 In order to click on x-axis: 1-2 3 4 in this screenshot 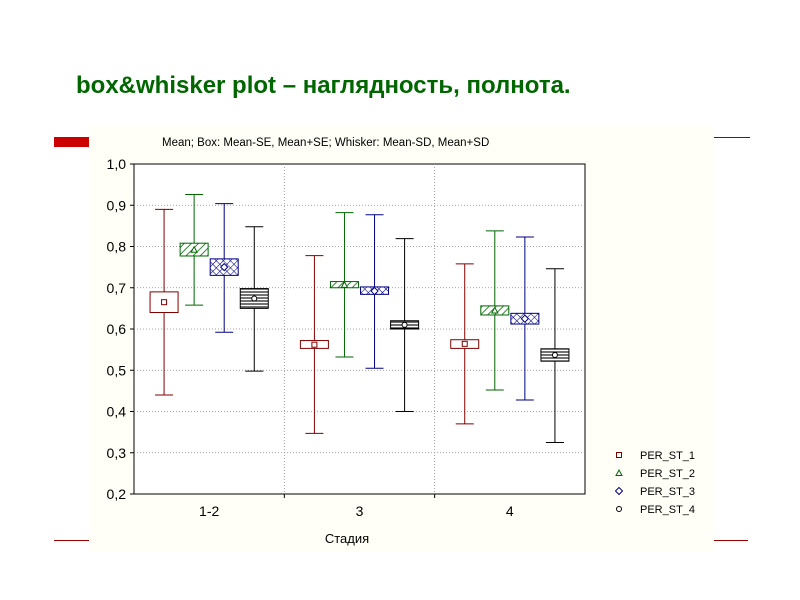, I will do `click(356, 506)`.